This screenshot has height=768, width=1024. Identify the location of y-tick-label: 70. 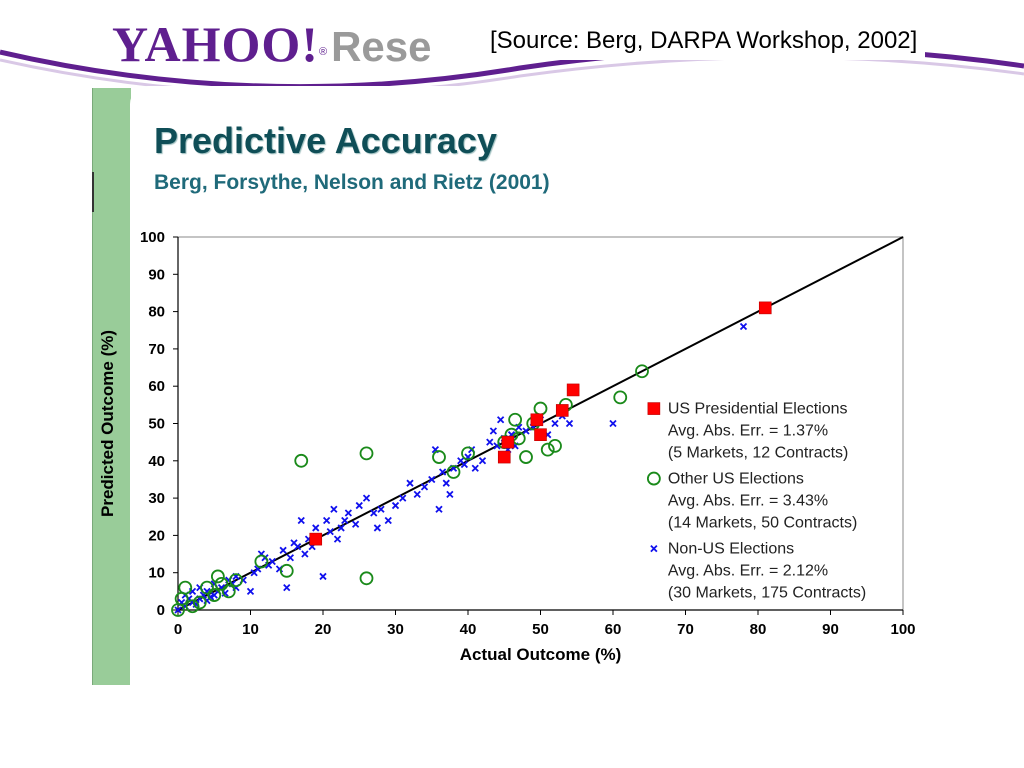
(156, 349).